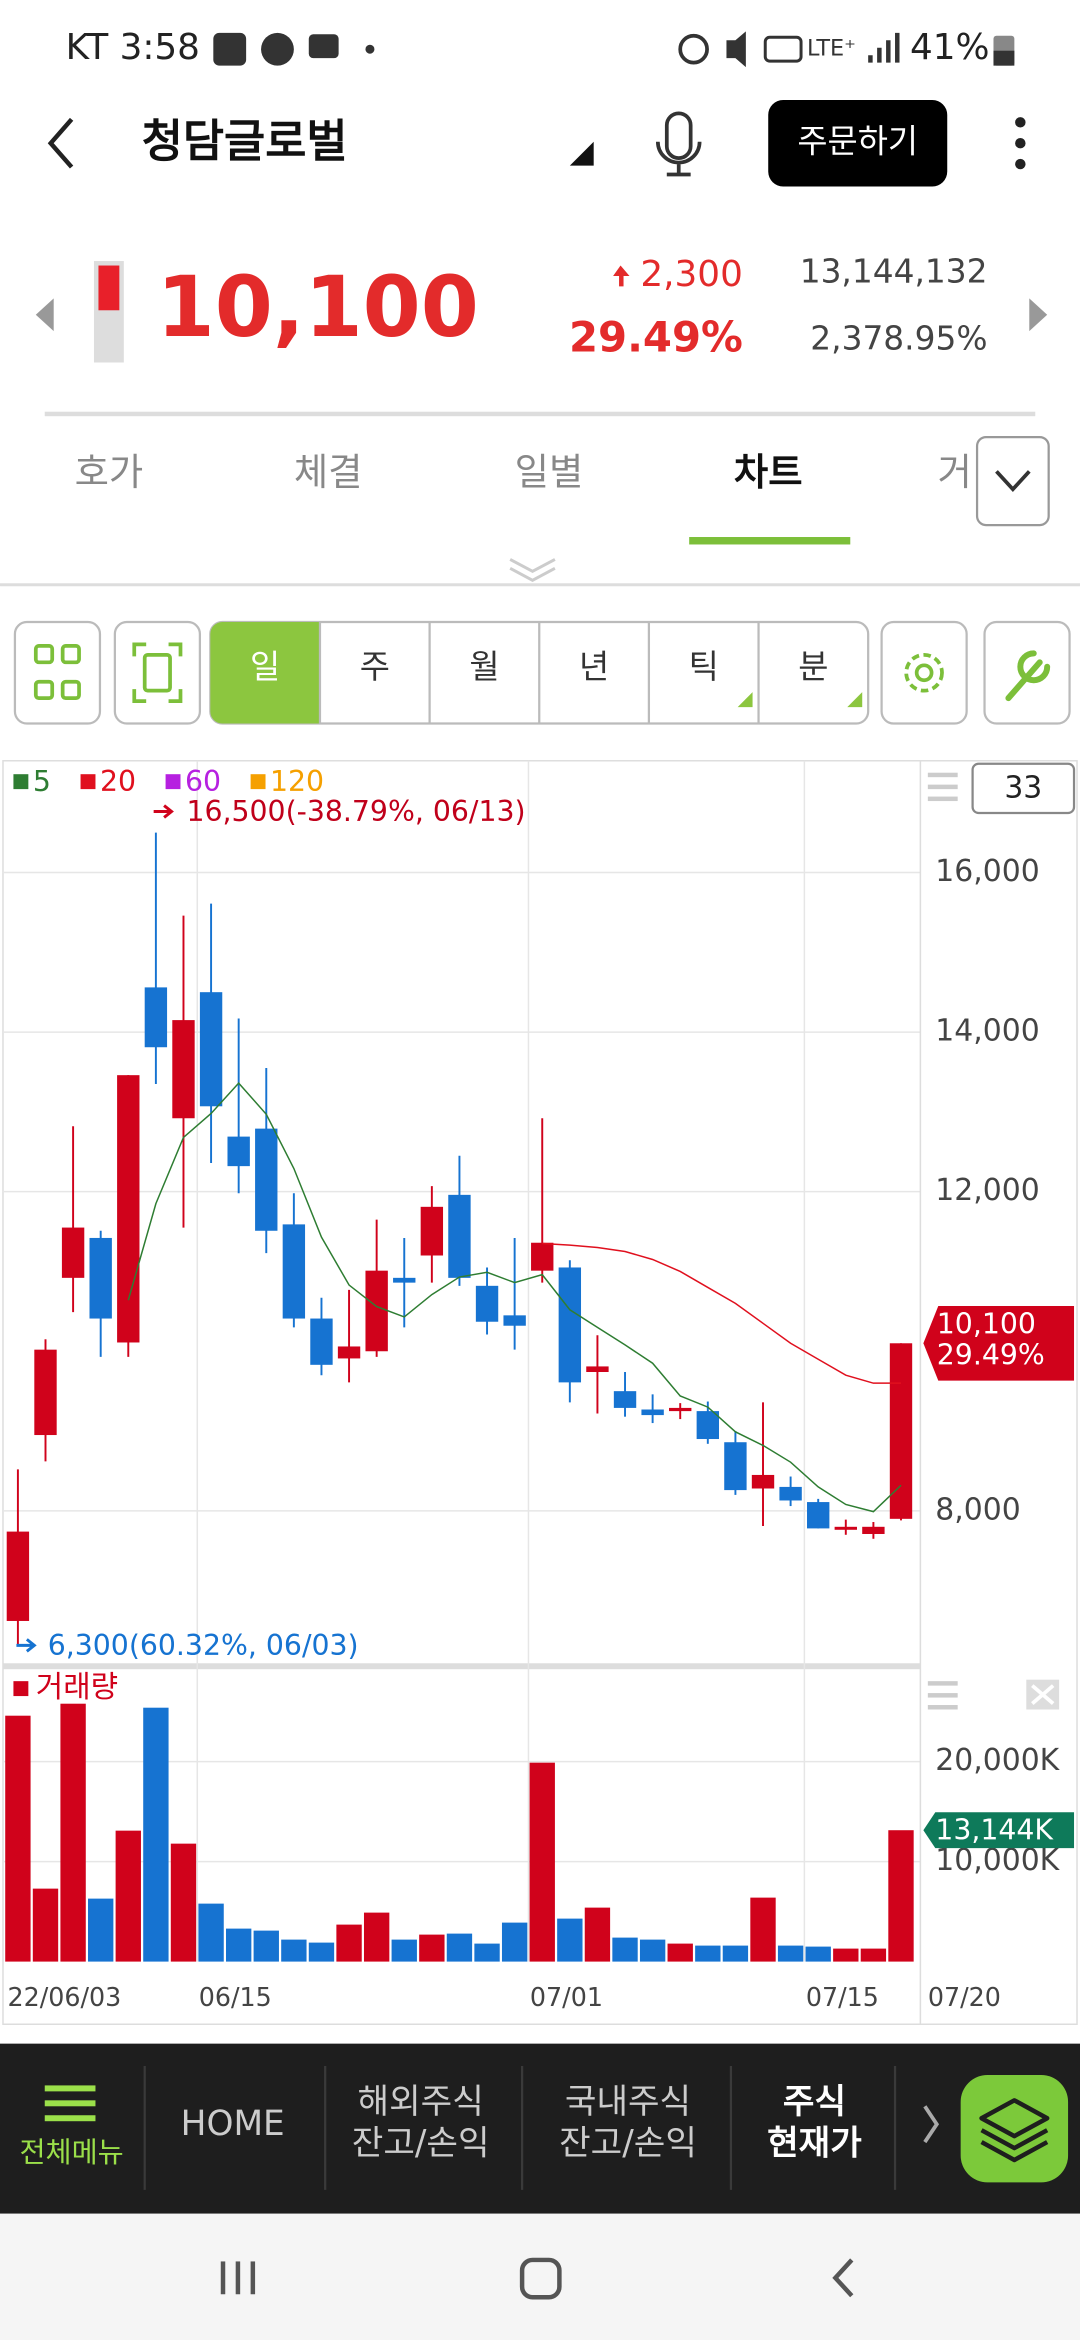  Describe the element at coordinates (977, 1509) in the screenshot. I see `y-tick-label: 8,000` at that location.